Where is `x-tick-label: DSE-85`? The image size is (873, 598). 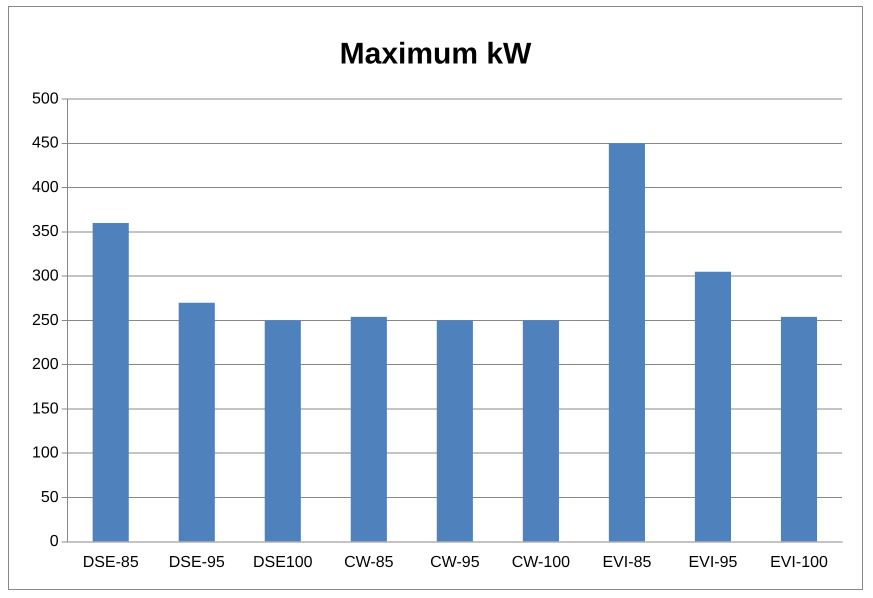 x-tick-label: DSE-85 is located at coordinates (110, 562).